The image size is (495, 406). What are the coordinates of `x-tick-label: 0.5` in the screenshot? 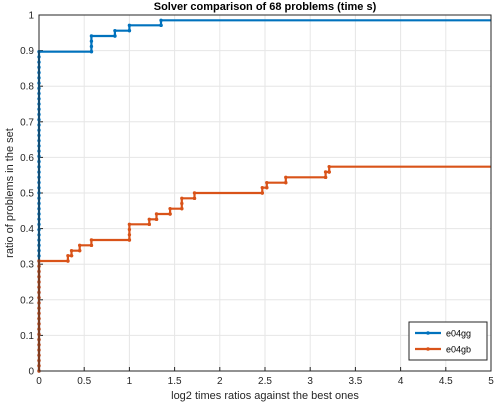 It's located at (84, 381).